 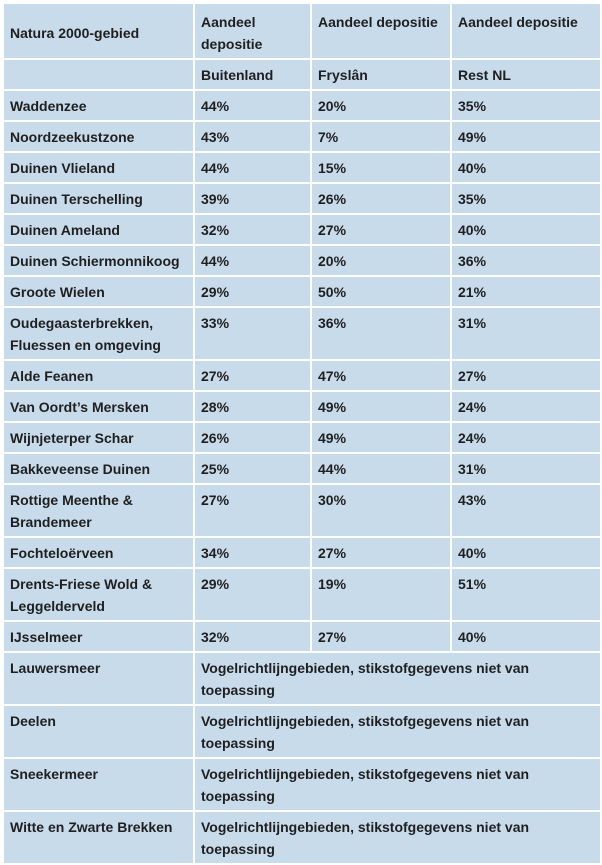 I want to click on buitenland-share-cell: 39%, so click(x=252, y=198).